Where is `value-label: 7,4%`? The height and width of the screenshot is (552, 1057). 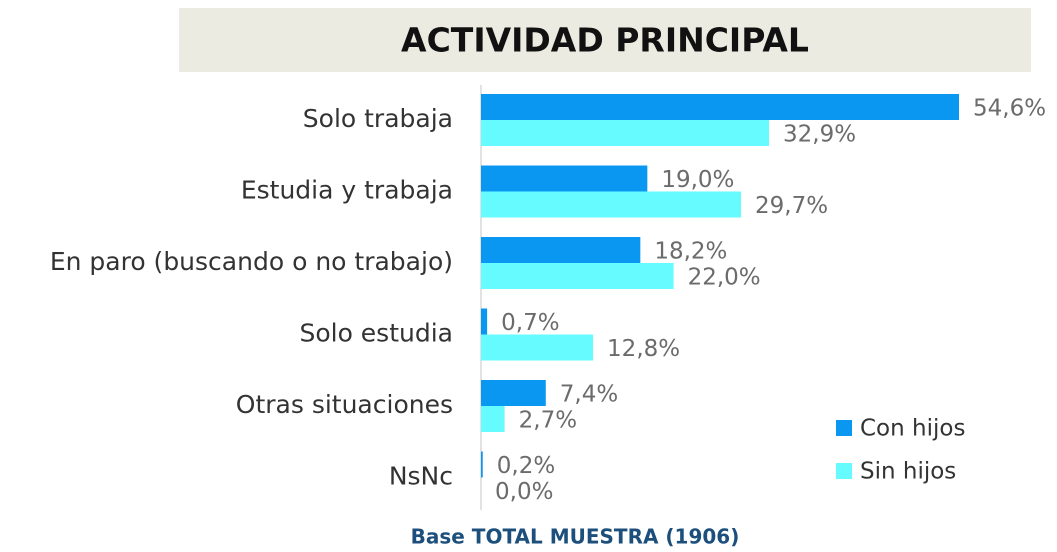 value-label: 7,4% is located at coordinates (589, 395).